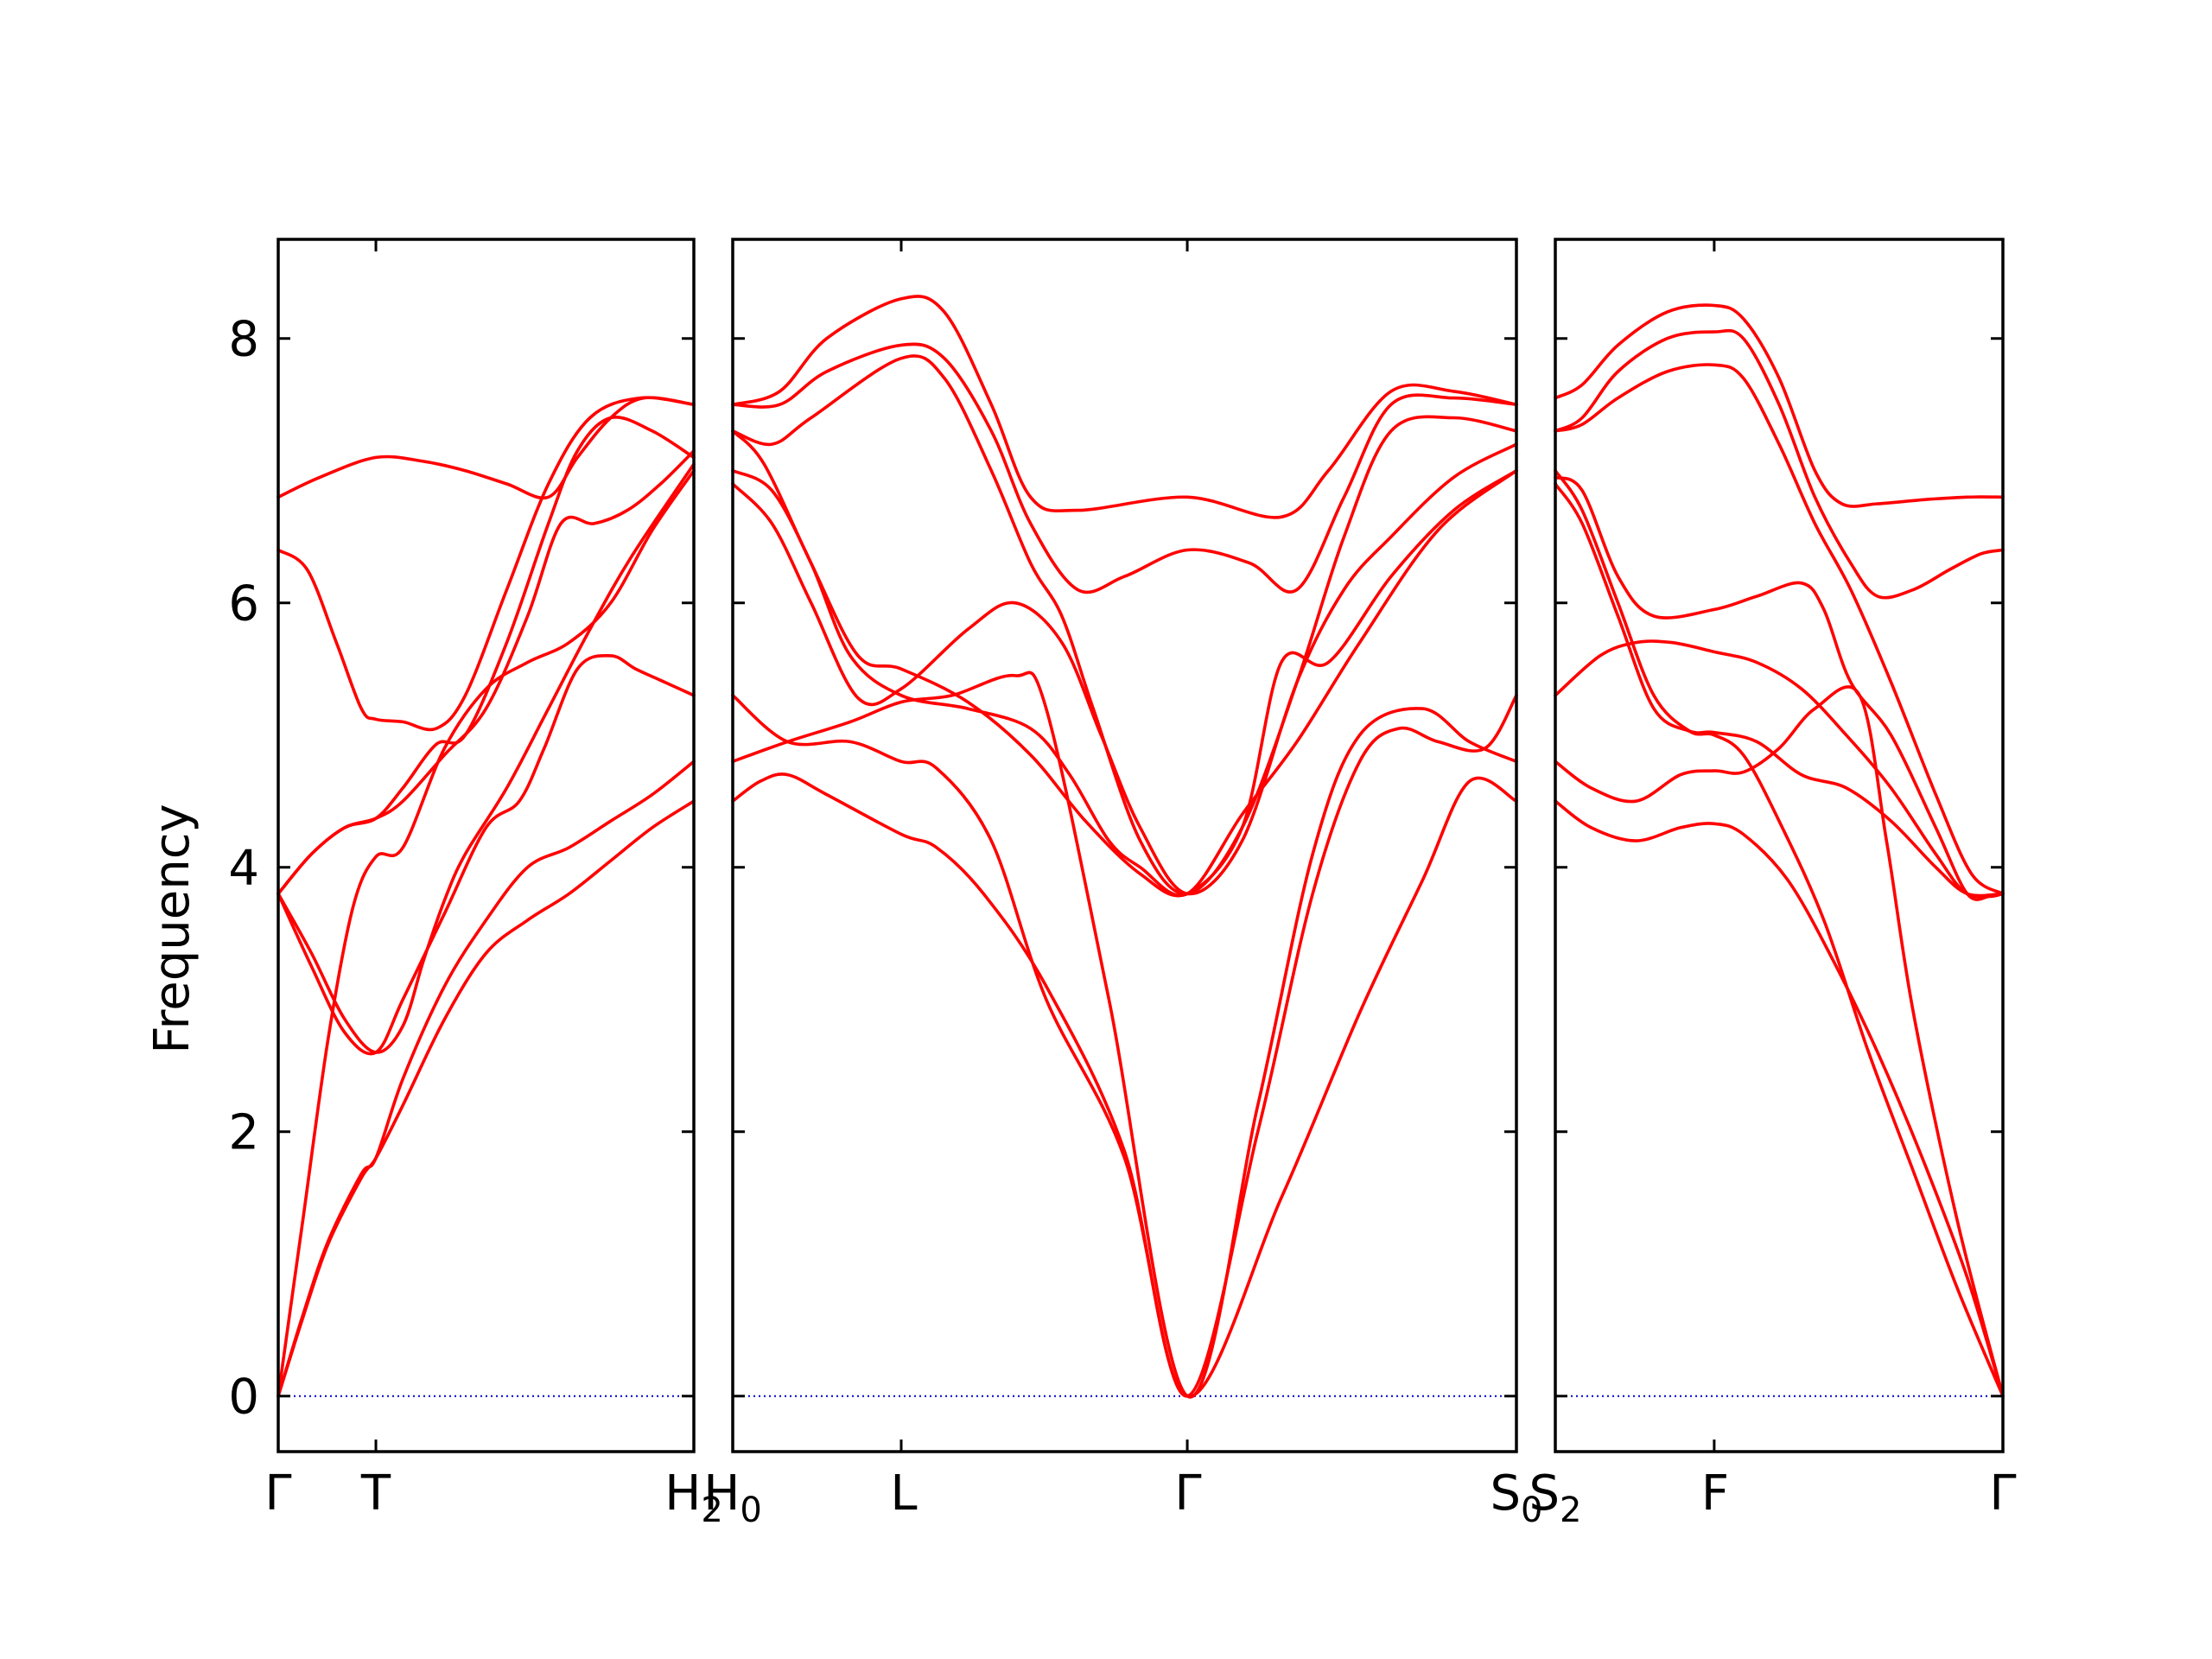 This screenshot has height=1659, width=2212. I want to click on y-tick-label: 2, so click(243, 1133).